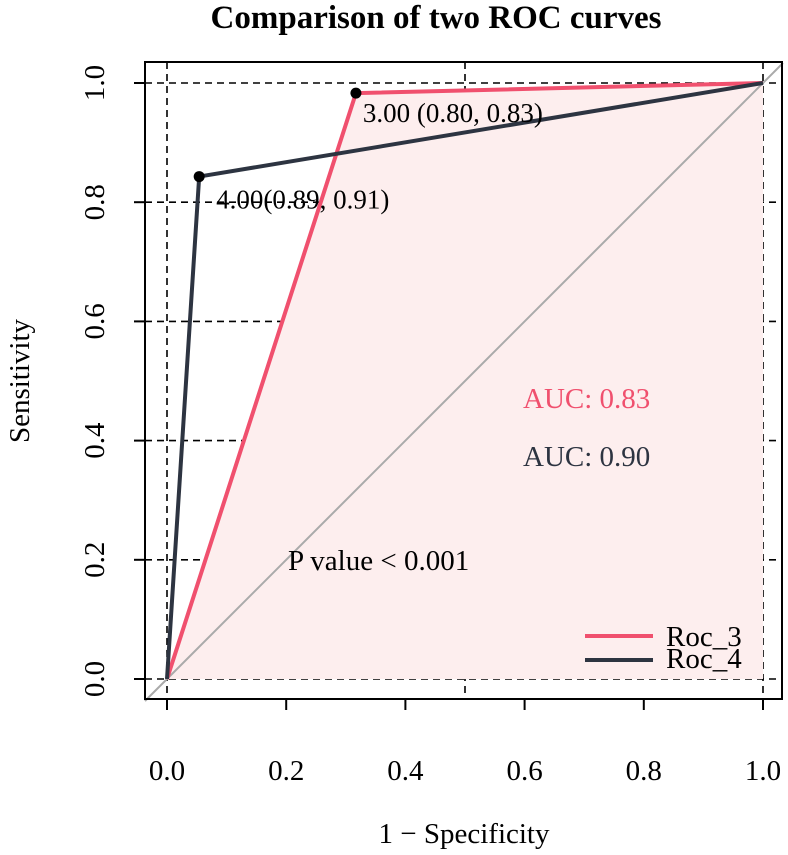 The height and width of the screenshot is (855, 788). What do you see at coordinates (112, 381) in the screenshot?
I see `y-axis: 0.0 0.2 0.4 0.6 0.8 1.0` at bounding box center [112, 381].